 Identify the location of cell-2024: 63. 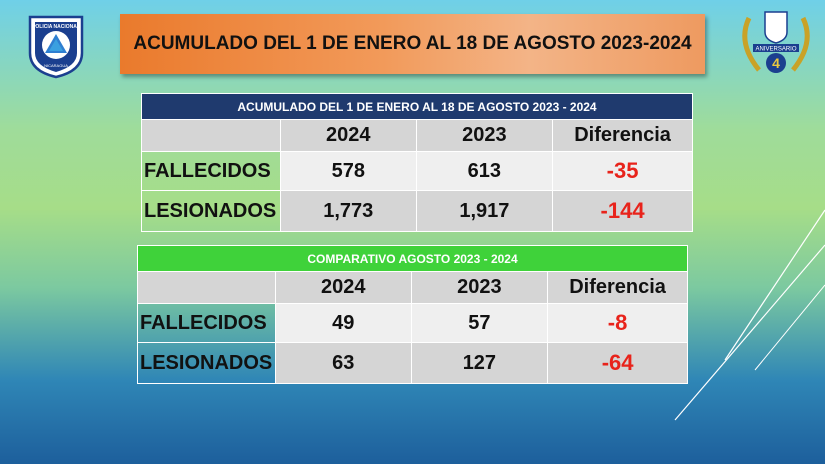
(343, 363).